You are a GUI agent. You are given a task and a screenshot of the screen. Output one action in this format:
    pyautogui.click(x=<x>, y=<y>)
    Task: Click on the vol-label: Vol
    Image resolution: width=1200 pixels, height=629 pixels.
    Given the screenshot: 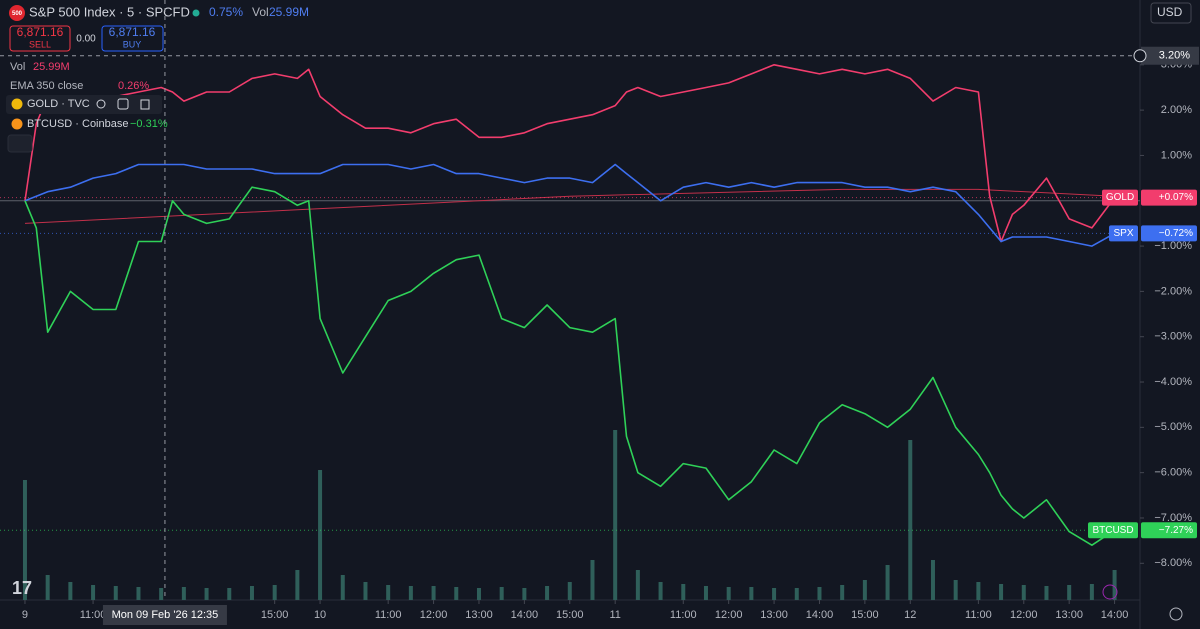 What is the action you would take?
    pyautogui.click(x=260, y=12)
    